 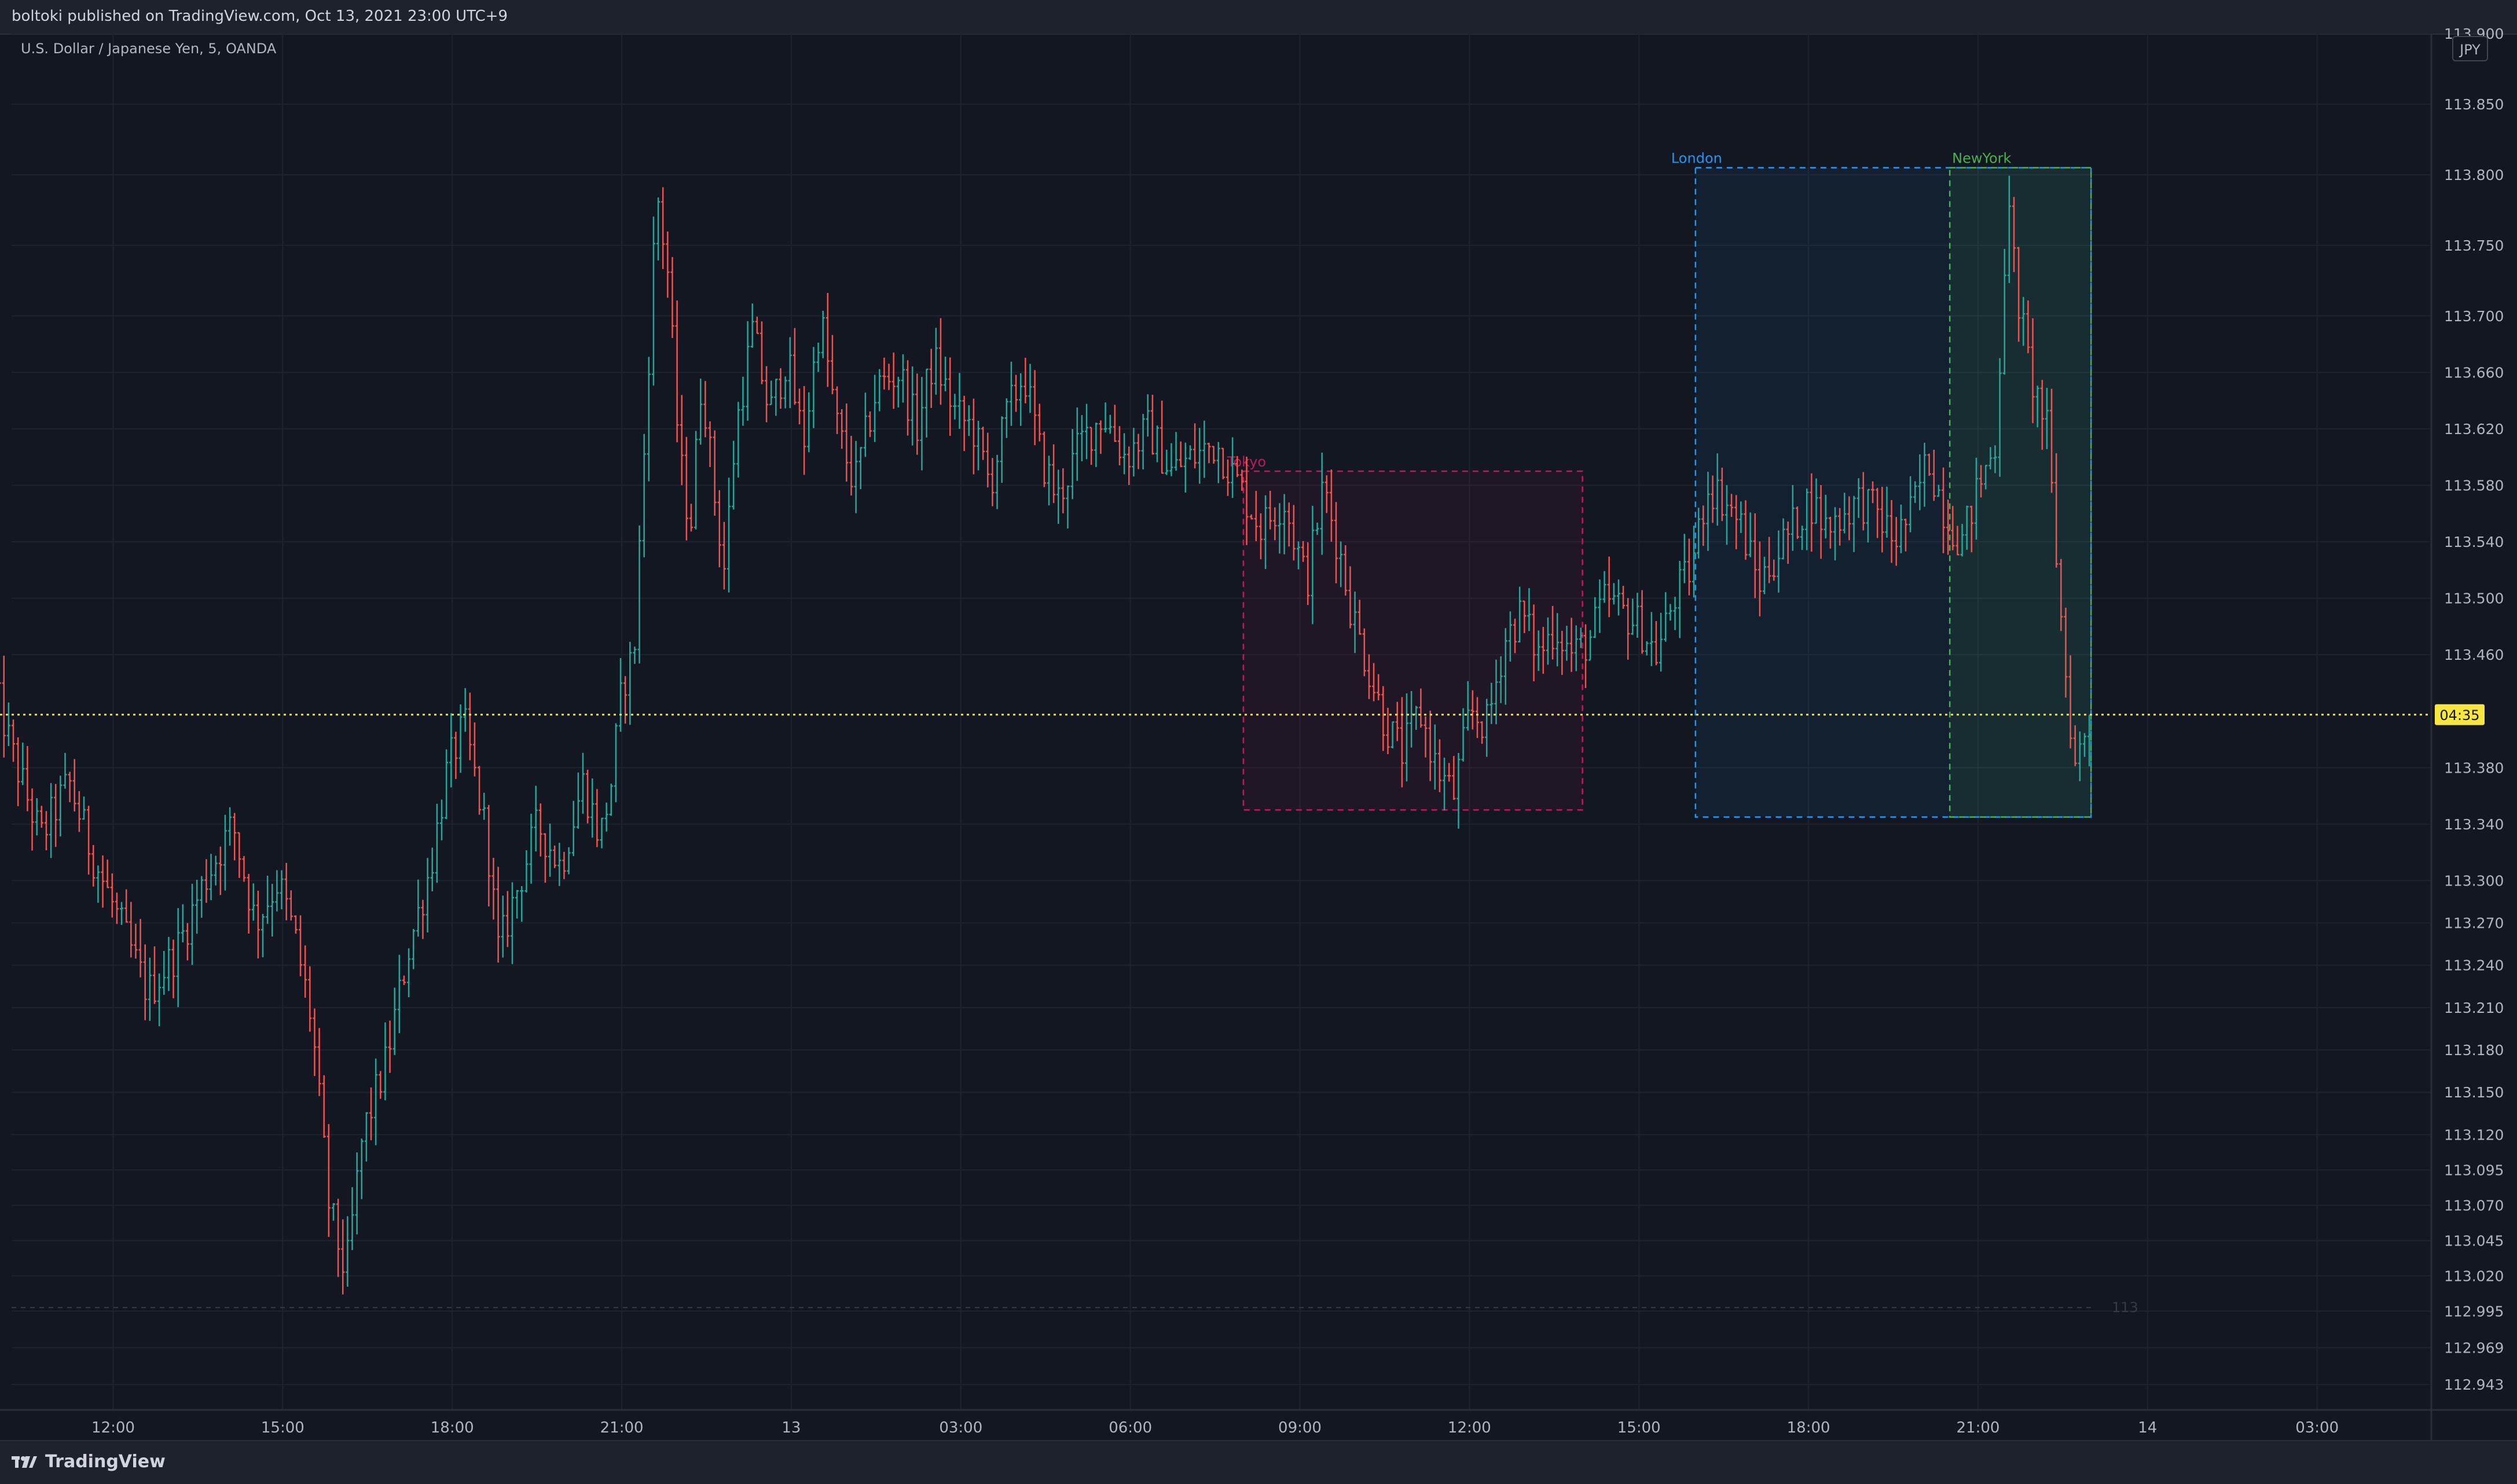 I want to click on y-tick-label: 113.210, so click(x=2474, y=1008).